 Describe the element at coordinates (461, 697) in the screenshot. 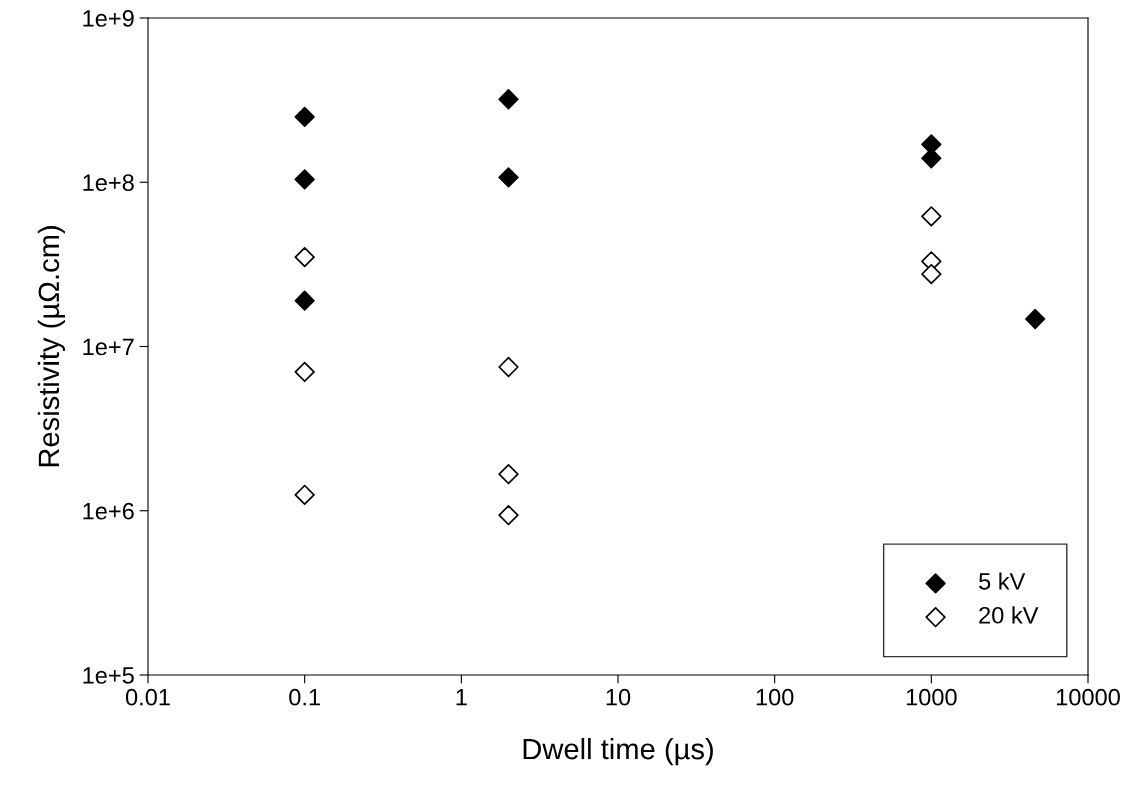

I see `x-tick-label: 1` at that location.